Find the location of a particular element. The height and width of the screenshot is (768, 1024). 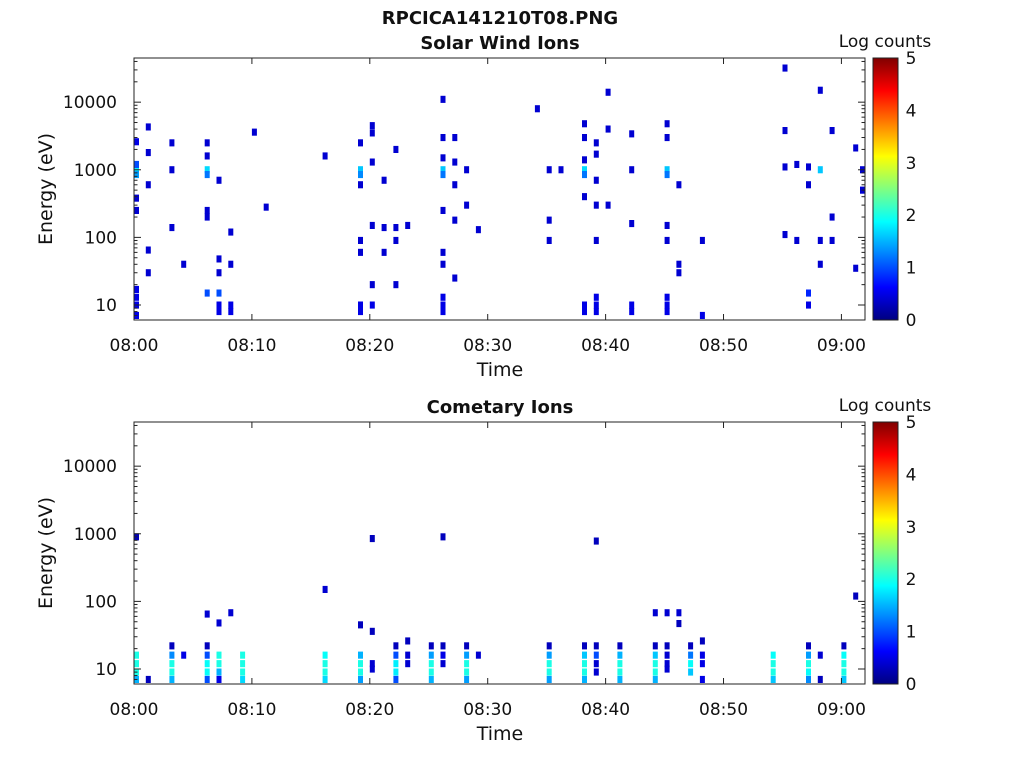

colorbar-tick-label: 2 is located at coordinates (911, 216).